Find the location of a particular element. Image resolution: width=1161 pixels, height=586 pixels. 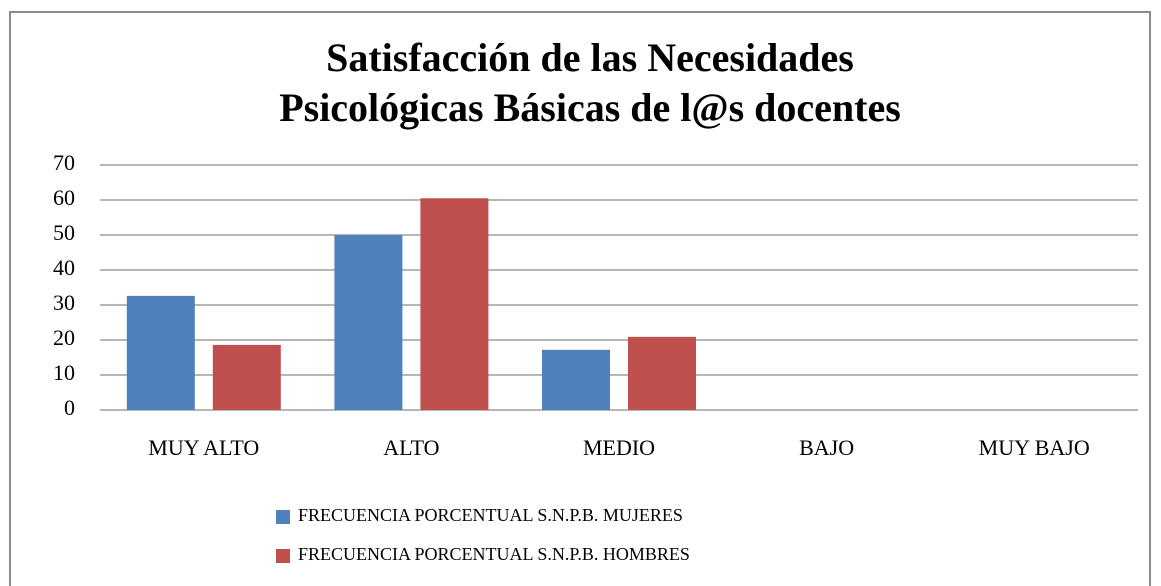

y-tick-label: 50 is located at coordinates (64, 232).